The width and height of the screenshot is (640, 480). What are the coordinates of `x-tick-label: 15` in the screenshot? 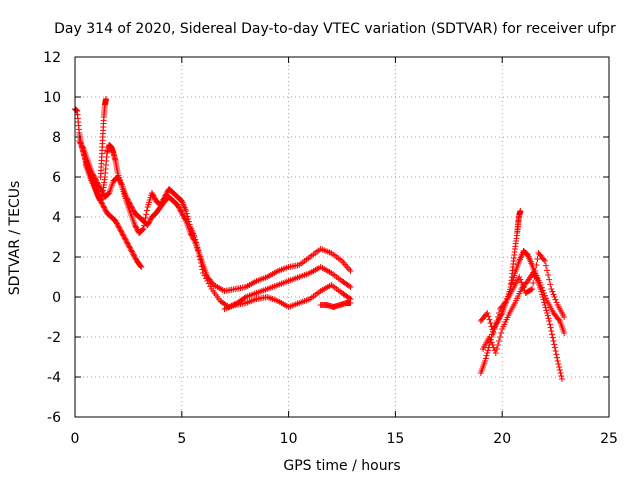 It's located at (395, 439).